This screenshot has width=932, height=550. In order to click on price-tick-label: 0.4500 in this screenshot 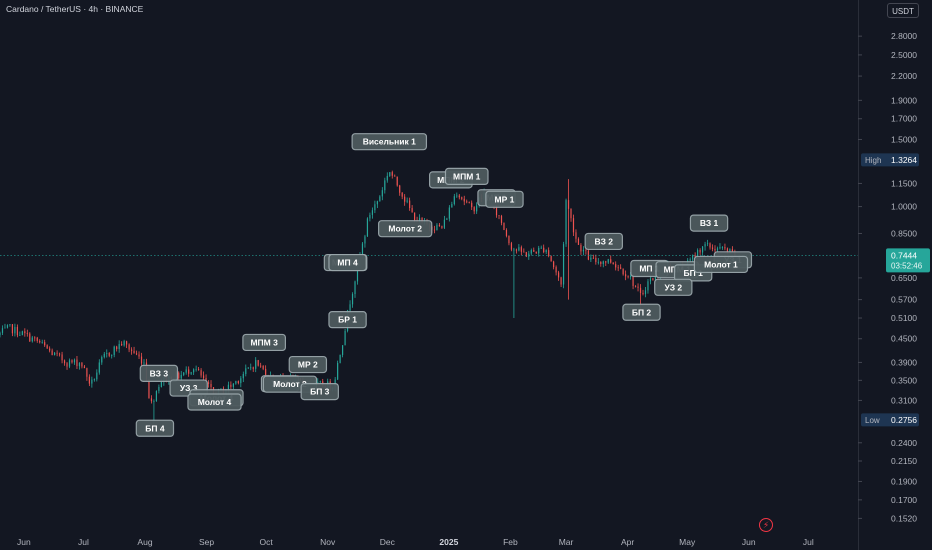, I will do `click(904, 339)`.